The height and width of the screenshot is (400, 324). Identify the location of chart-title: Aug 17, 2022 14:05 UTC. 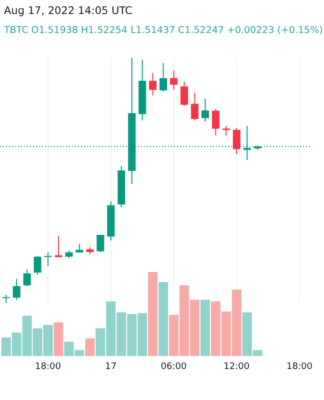
(68, 11).